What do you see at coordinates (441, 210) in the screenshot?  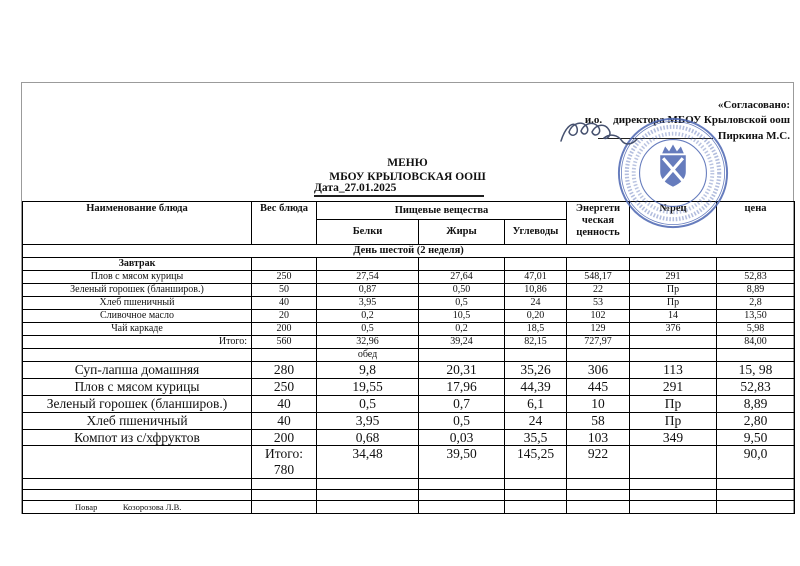 I see `col-header-nutrients: Пищевые вещества` at bounding box center [441, 210].